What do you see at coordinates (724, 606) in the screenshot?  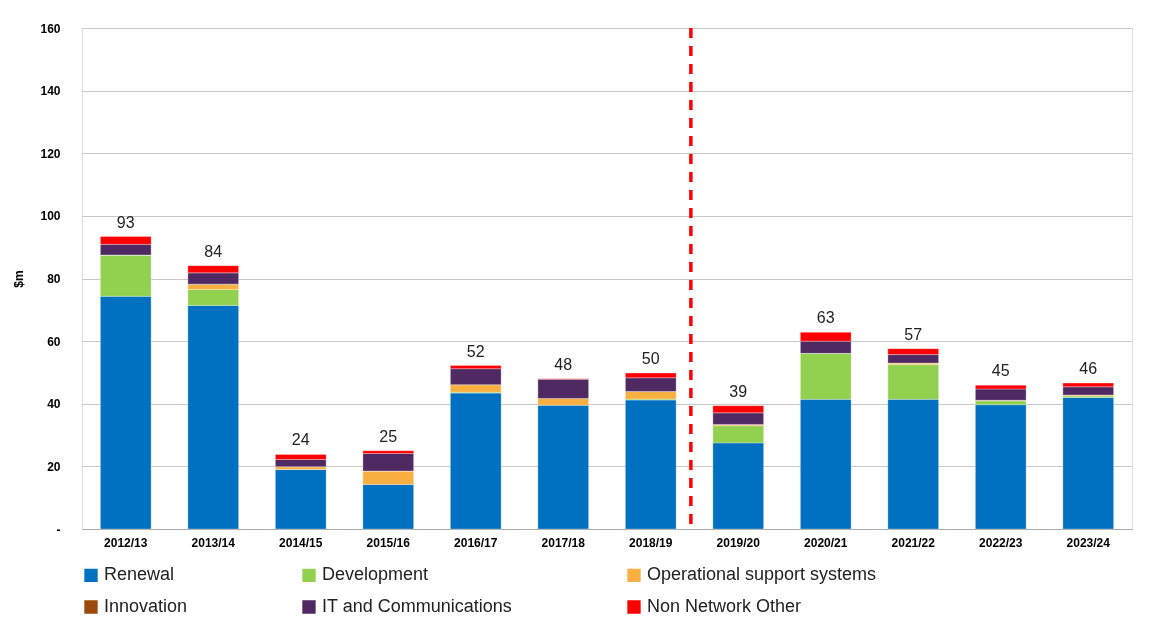 I see `legend-label: Non Network Other` at bounding box center [724, 606].